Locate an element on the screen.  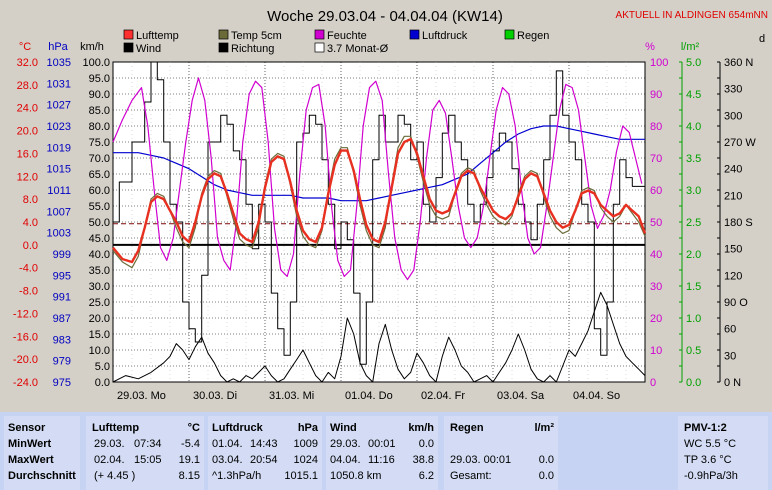
wind-max-date: 04.04. is located at coordinates (345, 460).